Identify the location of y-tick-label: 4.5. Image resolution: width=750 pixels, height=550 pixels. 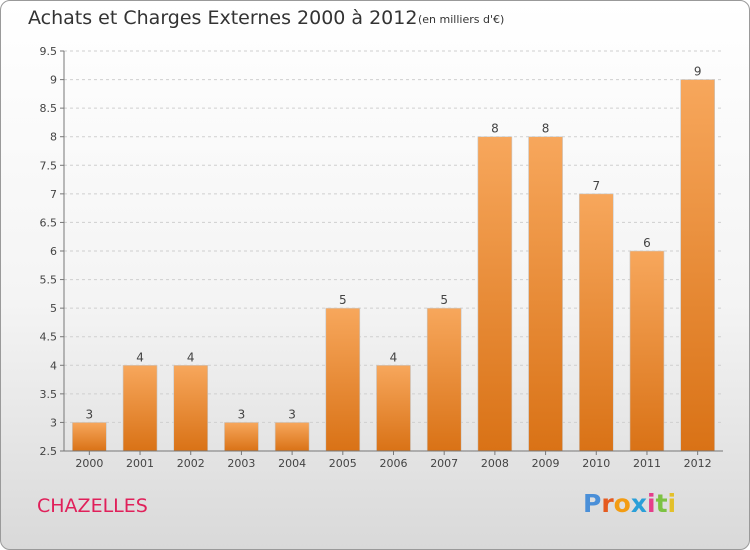
(49, 337).